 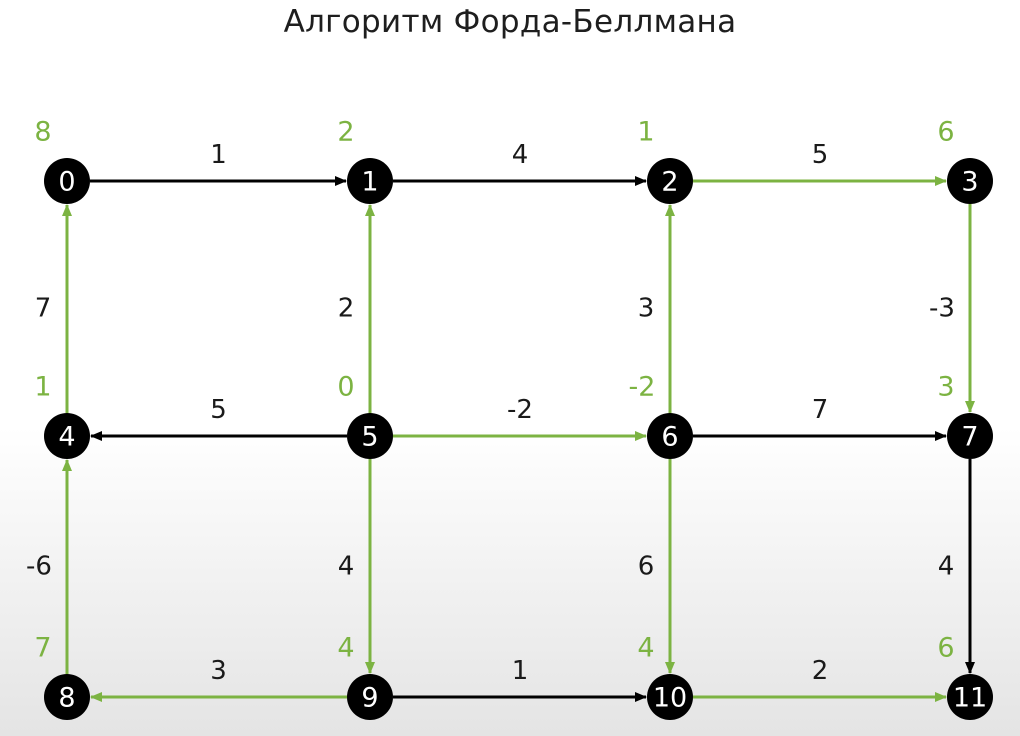 What do you see at coordinates (346, 567) in the screenshot?
I see `edge-weight-5-9: 4` at bounding box center [346, 567].